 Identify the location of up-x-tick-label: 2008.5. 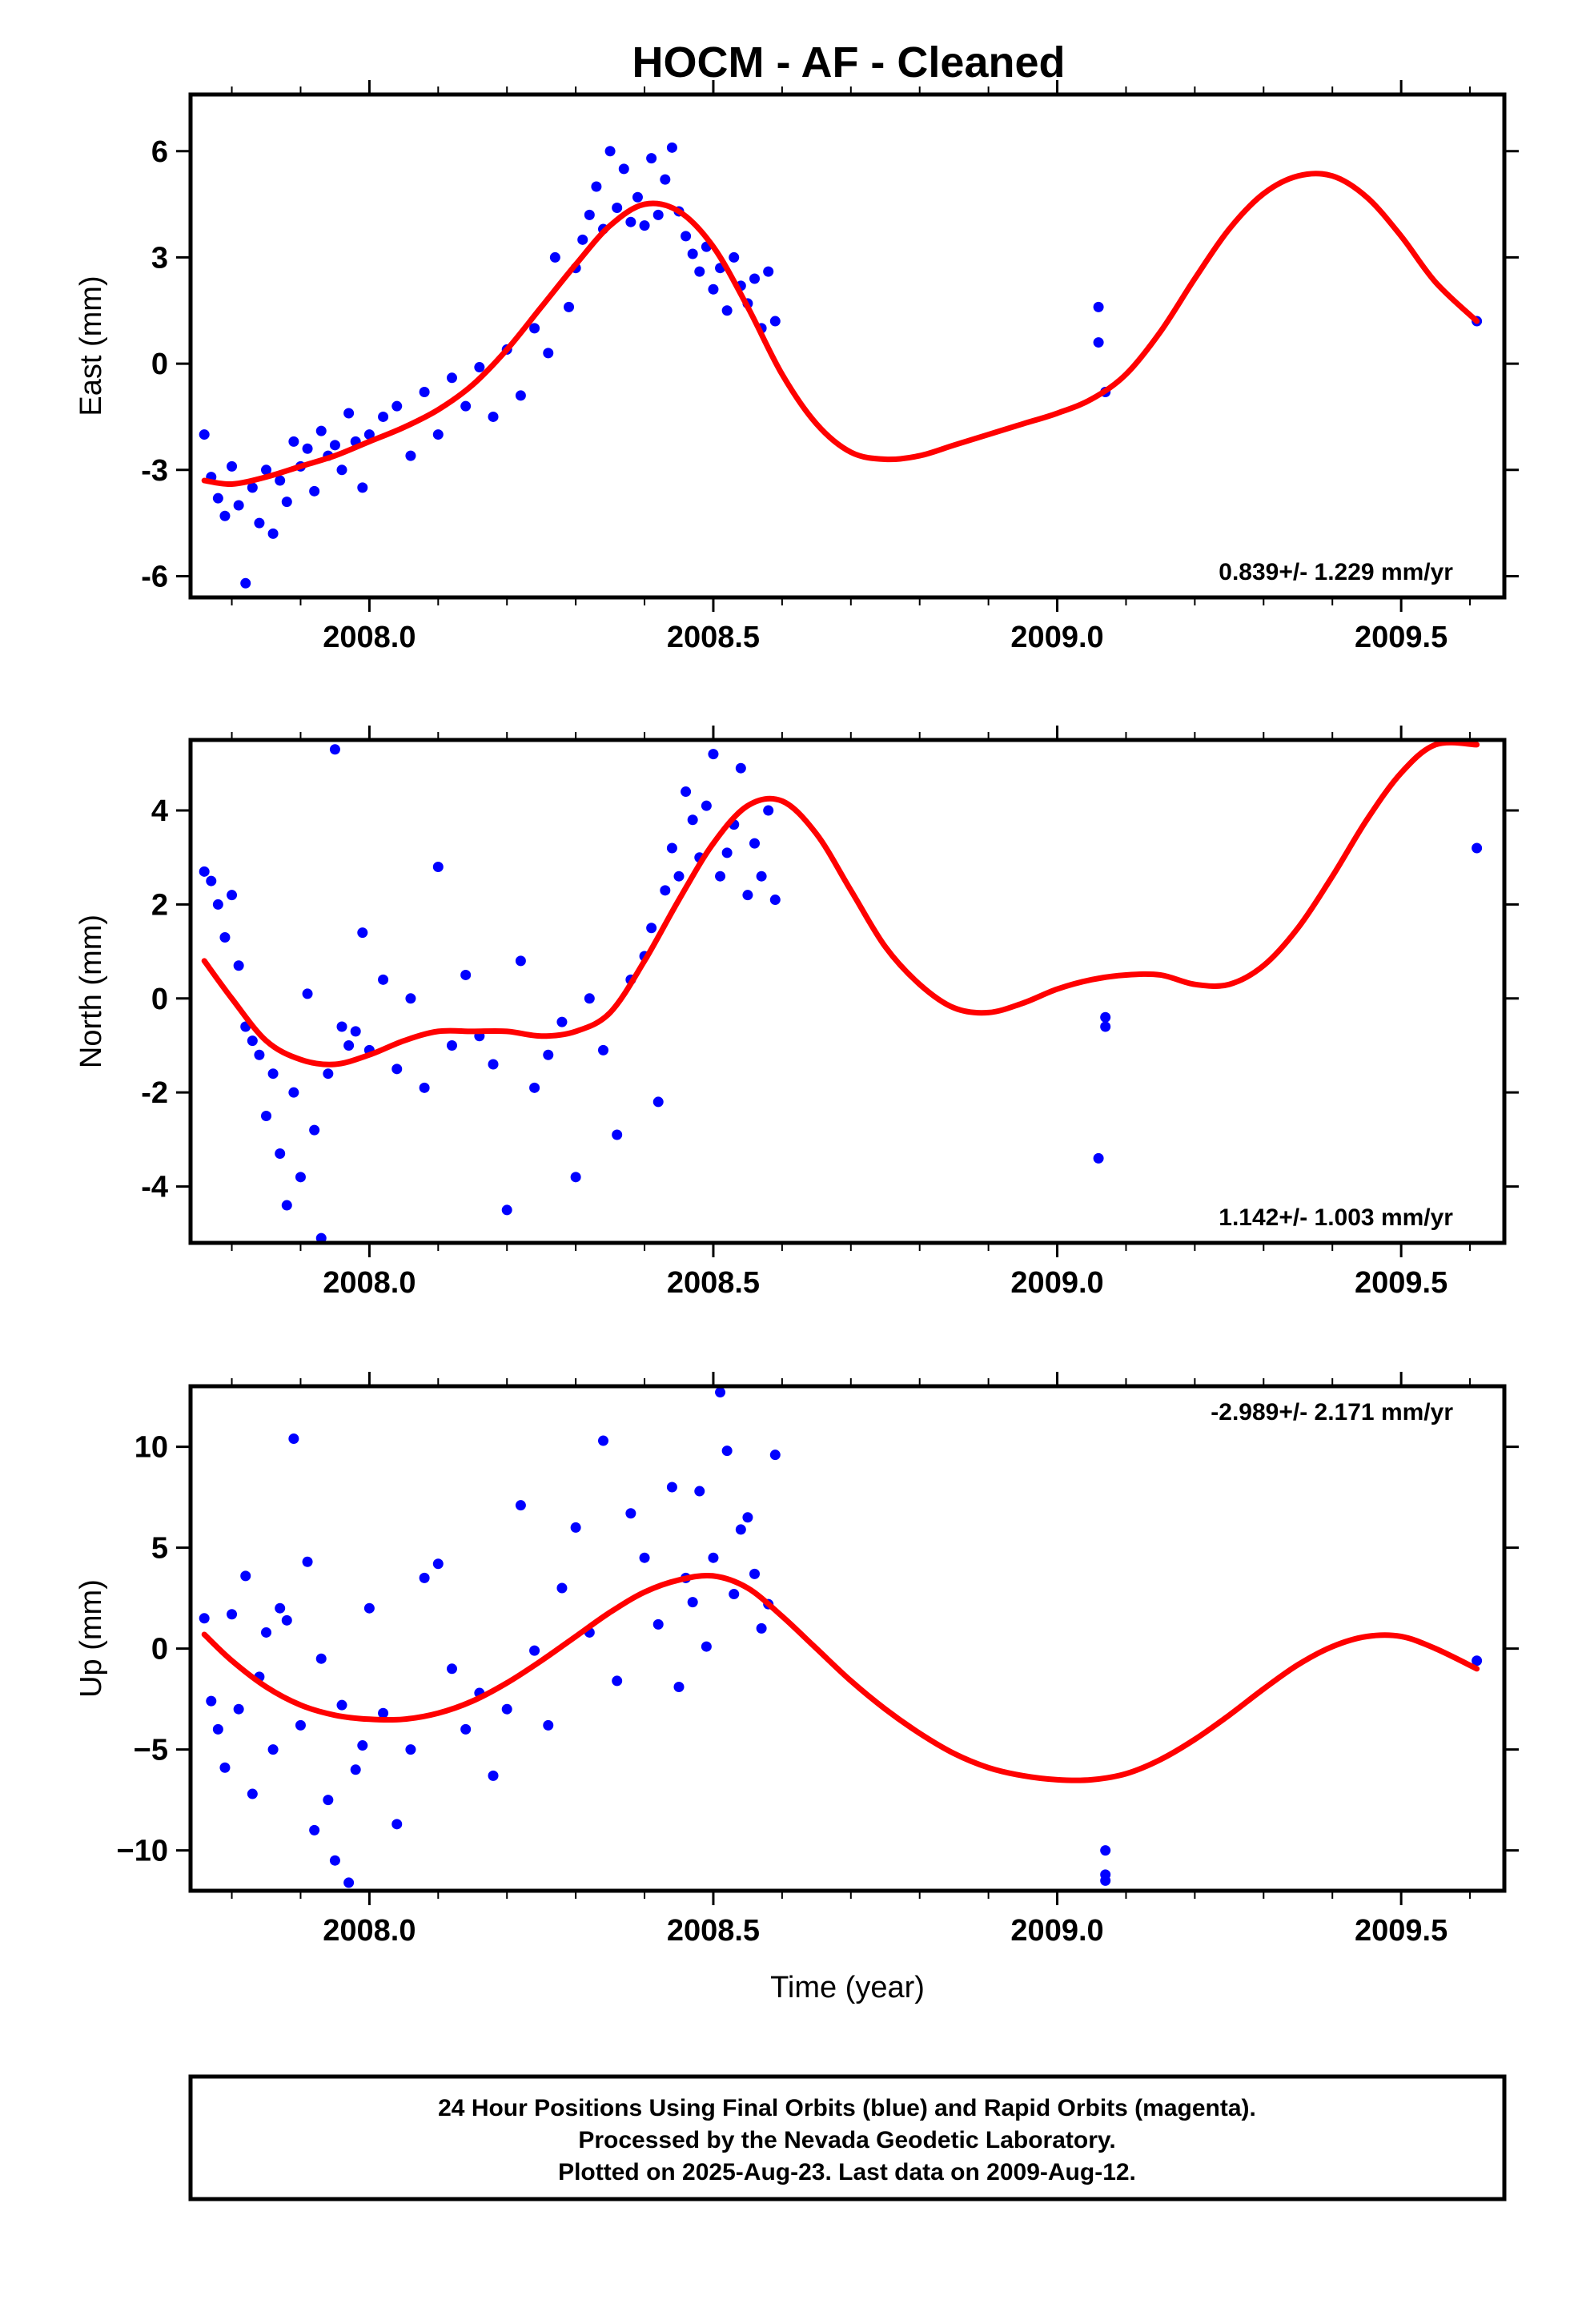
(713, 1931).